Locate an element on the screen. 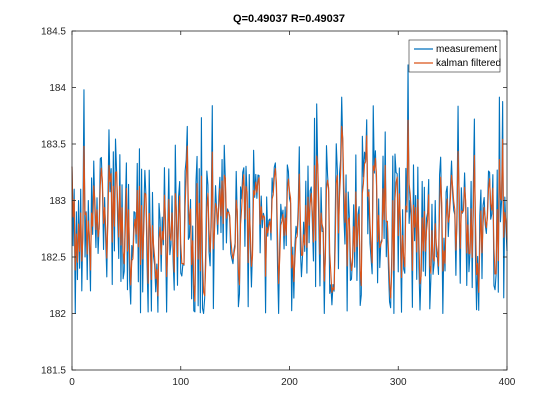 This screenshot has height=416, width=560. chart-title: Q=0.49037 R=0.49037 is located at coordinates (289, 19).